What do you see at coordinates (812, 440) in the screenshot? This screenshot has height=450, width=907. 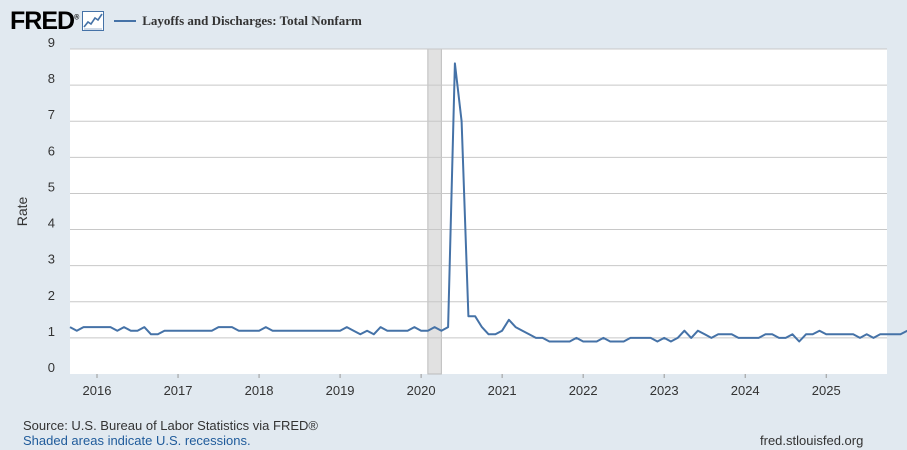 I see `site-url: fred.stlouisfed.org` at bounding box center [812, 440].